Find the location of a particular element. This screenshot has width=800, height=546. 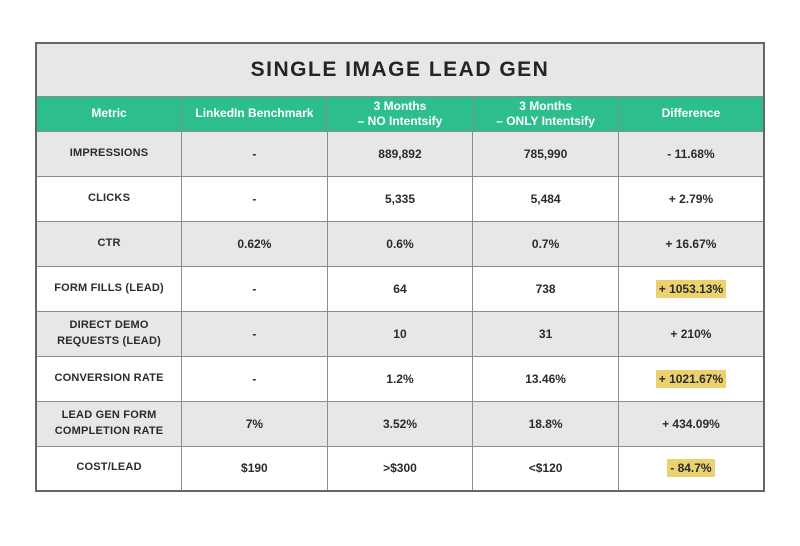

table-row-ctr: CTR 0.62% 0.6% 0.7% + 16.67% is located at coordinates (400, 243).